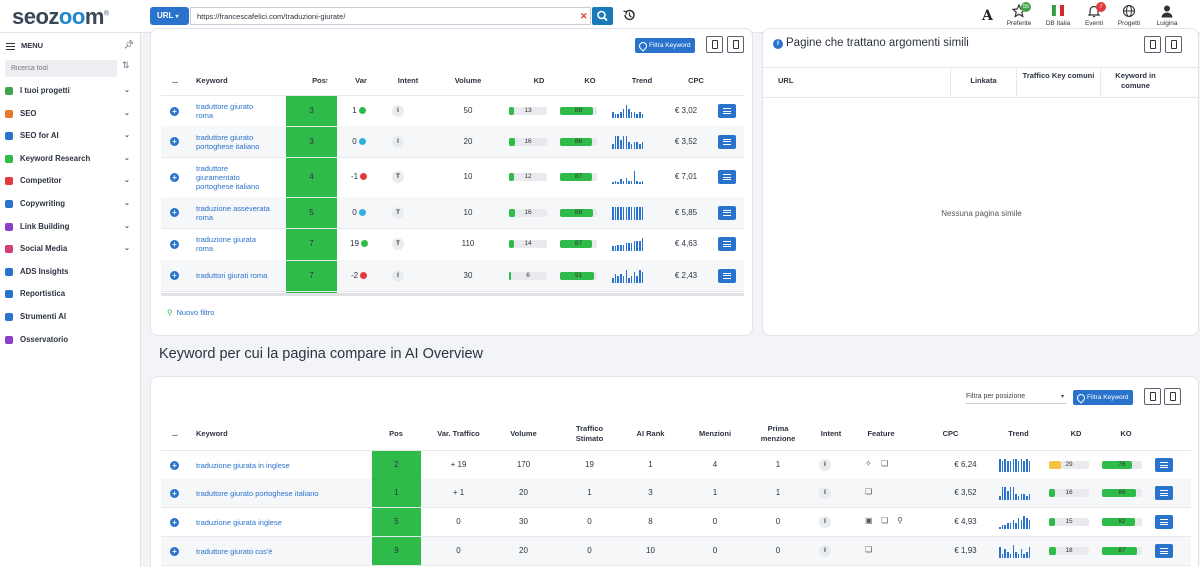 The width and height of the screenshot is (1200, 567). What do you see at coordinates (523, 433) in the screenshot?
I see `ai-col-4: Volume` at bounding box center [523, 433].